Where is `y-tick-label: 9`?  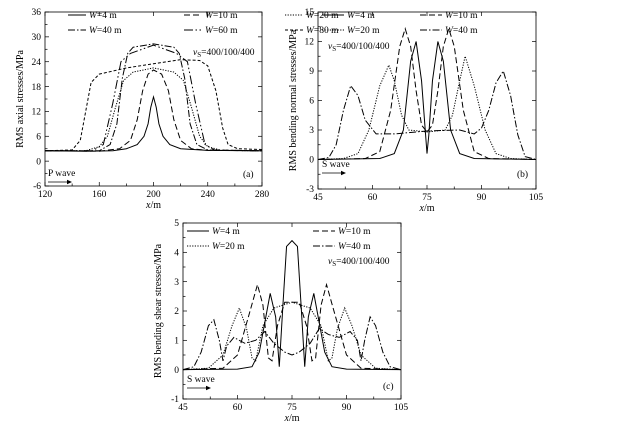 y-tick-label: 9 is located at coordinates (311, 72).